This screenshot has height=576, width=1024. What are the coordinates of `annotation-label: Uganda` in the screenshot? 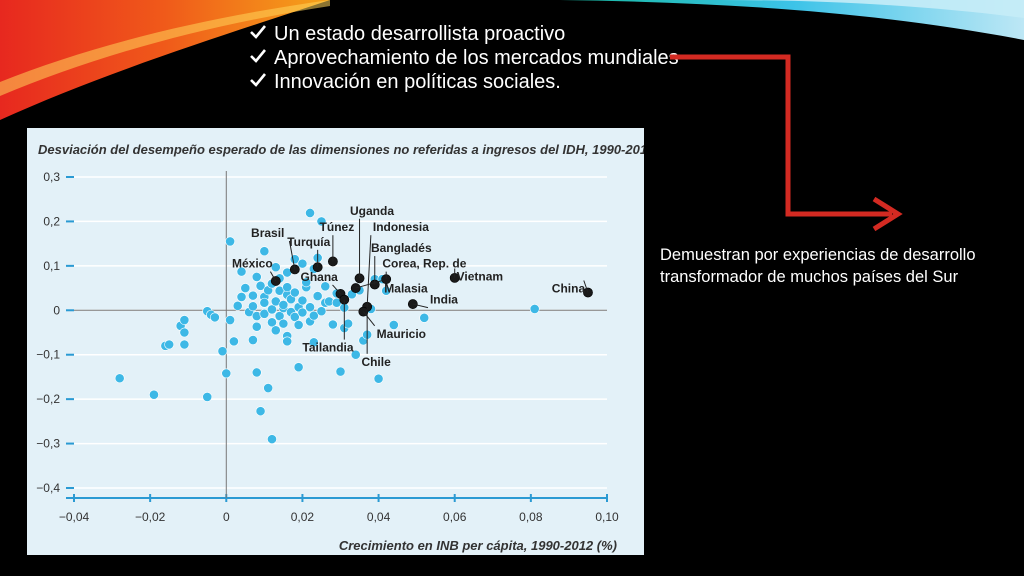 It's located at (372, 211).